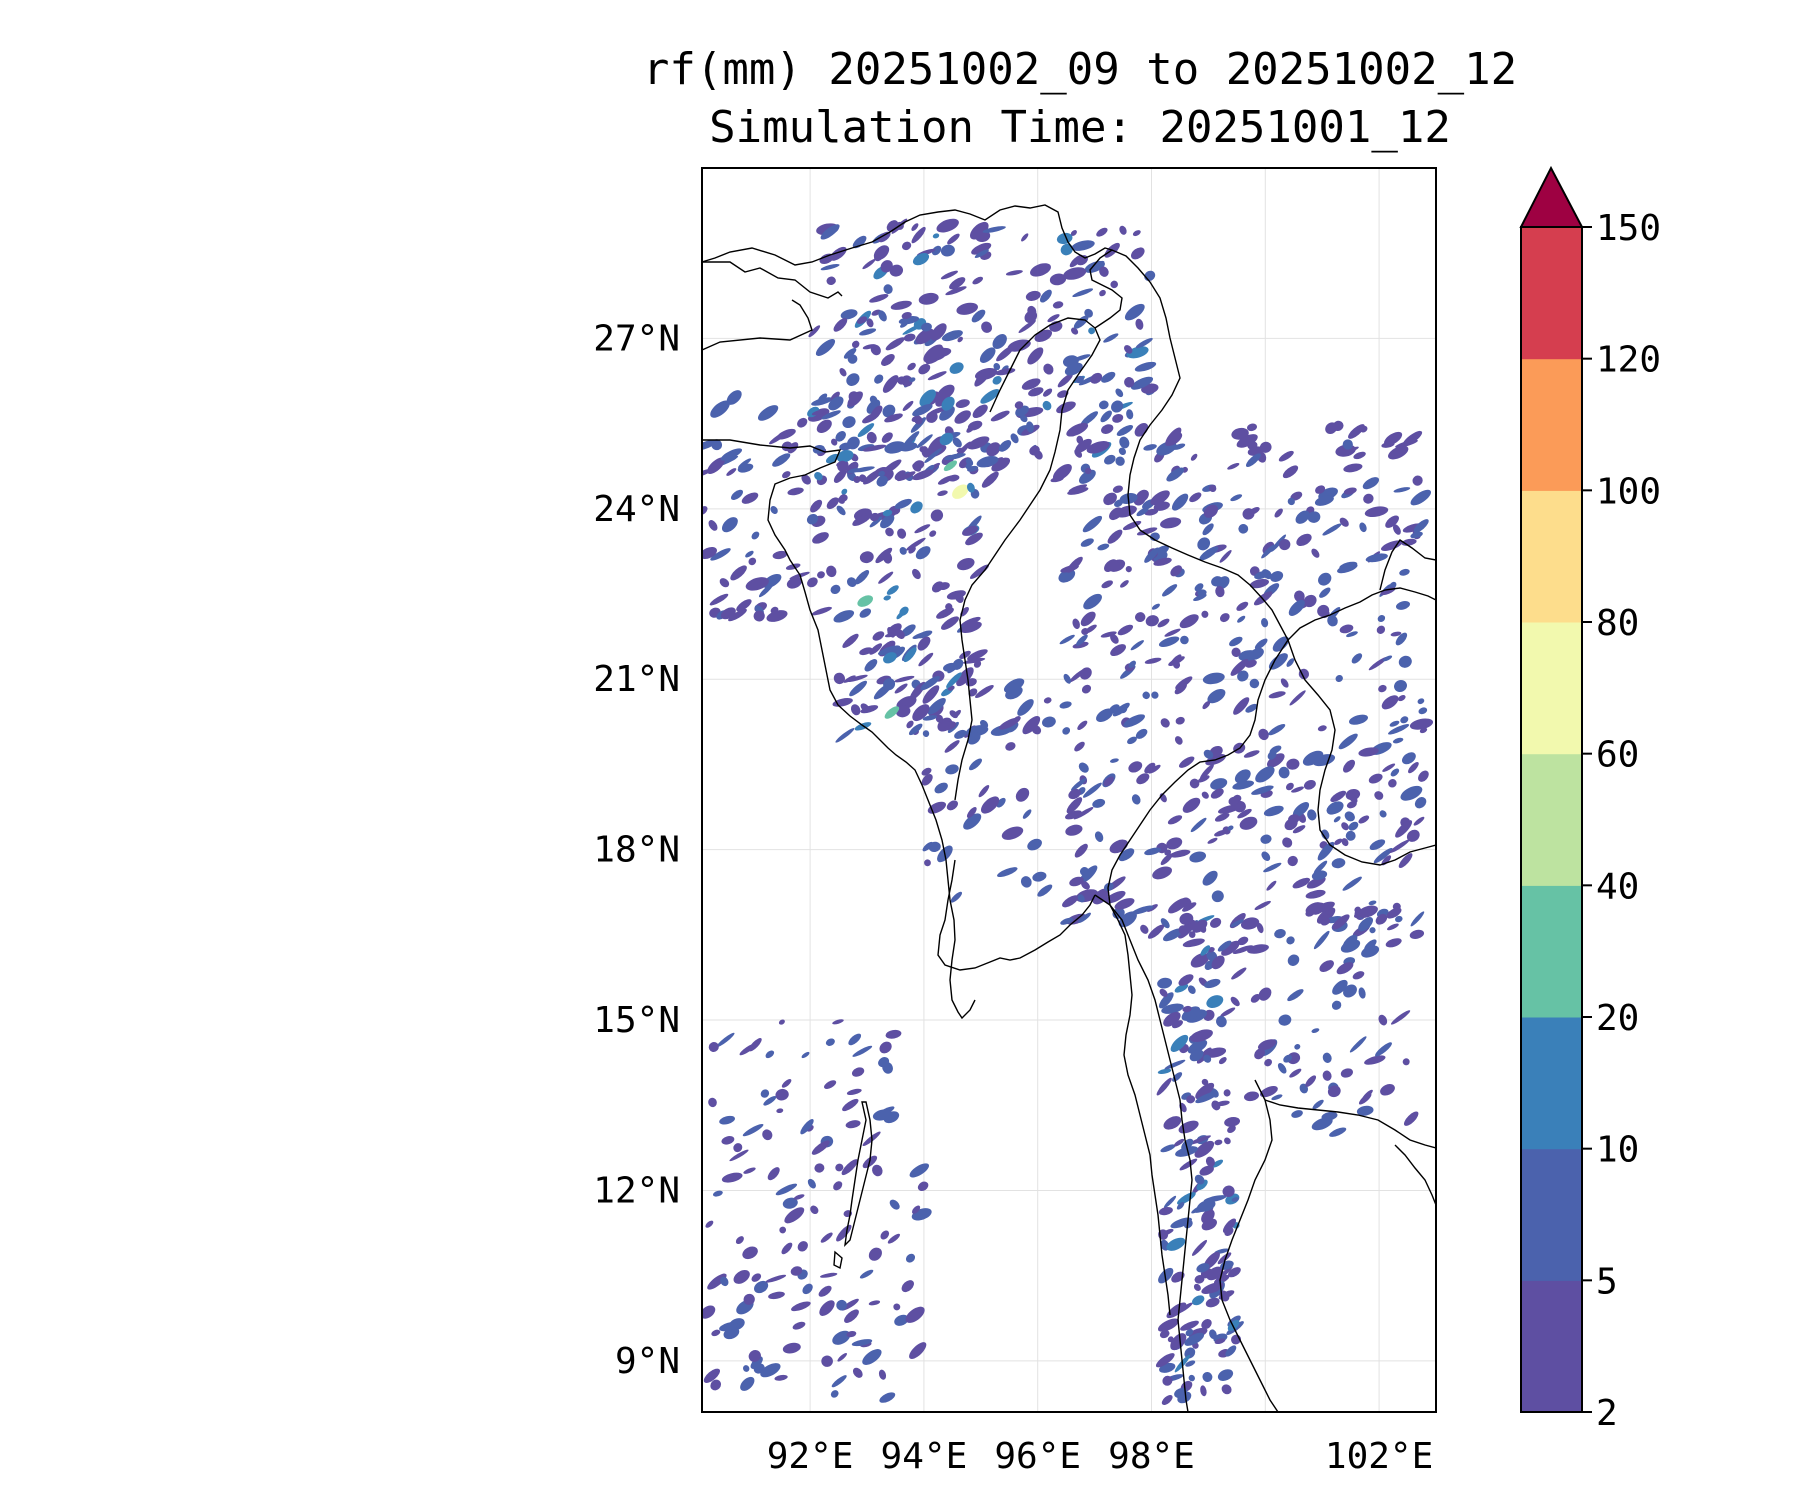 The width and height of the screenshot is (1800, 1500). What do you see at coordinates (1198, 977) in the screenshot?
I see `border-myanmar-laos-thai` at bounding box center [1198, 977].